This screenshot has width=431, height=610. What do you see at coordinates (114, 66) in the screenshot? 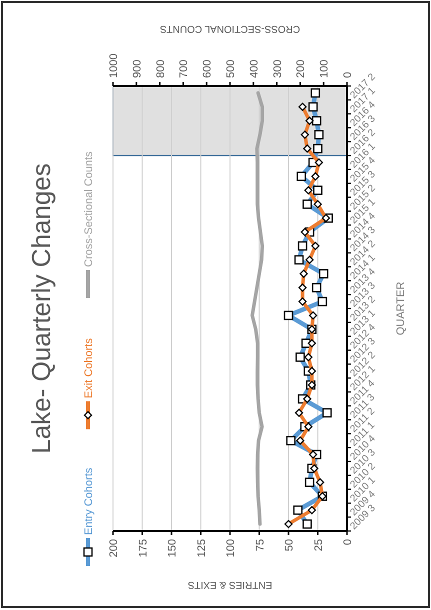
I see `x2-tick-label: 1000` at bounding box center [114, 66].